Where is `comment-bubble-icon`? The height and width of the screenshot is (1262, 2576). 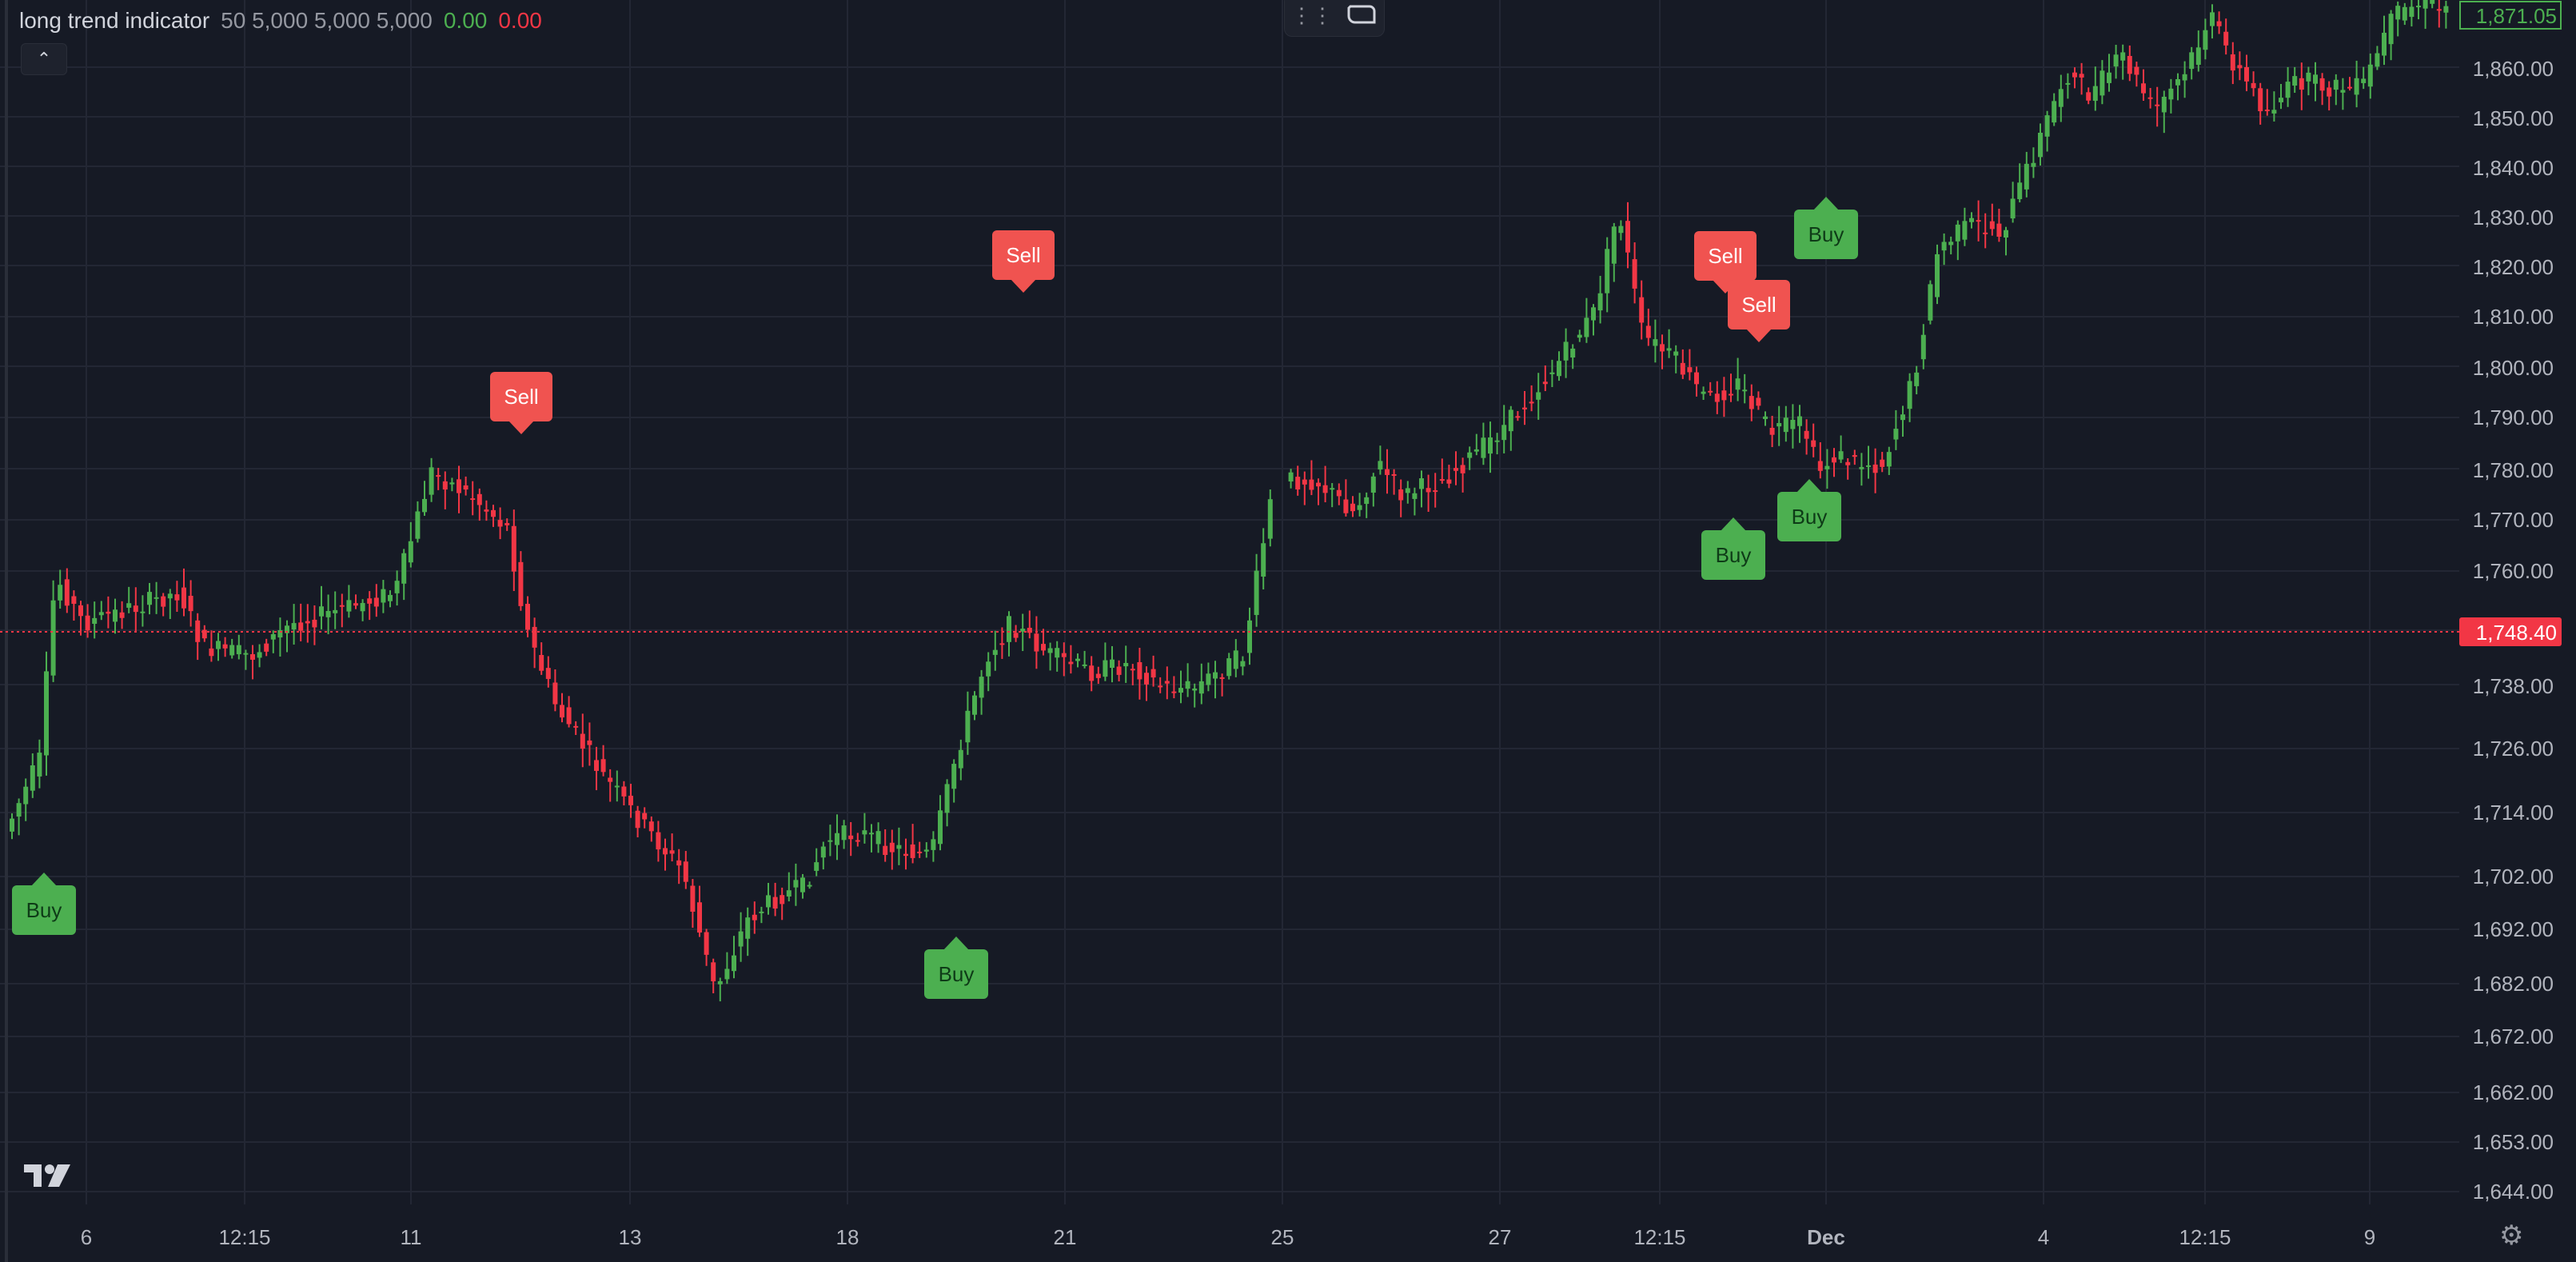 comment-bubble-icon is located at coordinates (1362, 15).